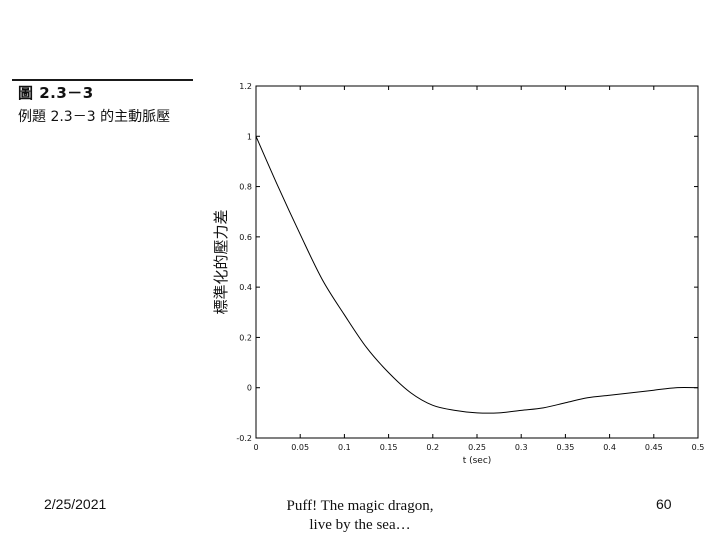 The image size is (720, 540). I want to click on x-tick-label: 0.25, so click(477, 447).